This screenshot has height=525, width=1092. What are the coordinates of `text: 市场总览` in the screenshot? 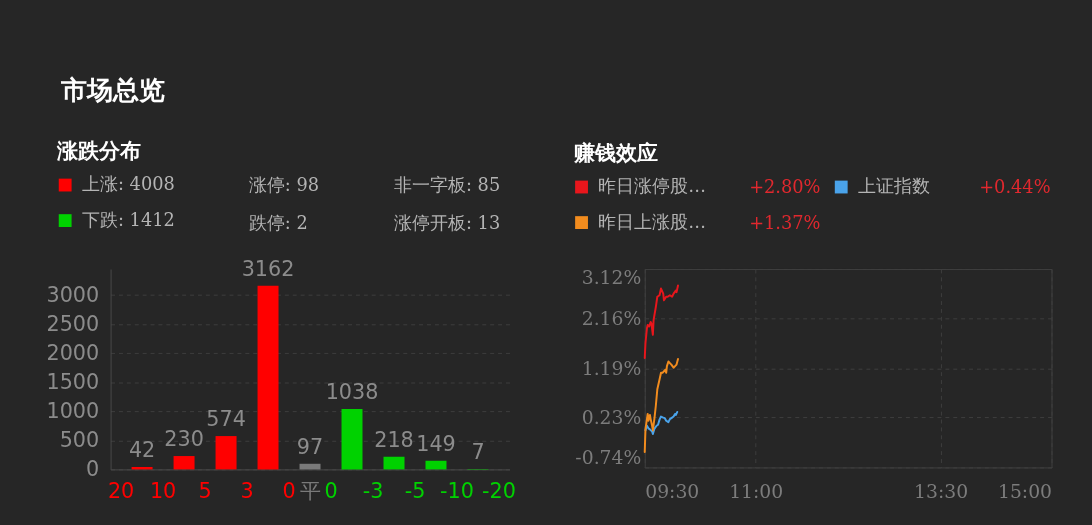 It's located at (113, 90).